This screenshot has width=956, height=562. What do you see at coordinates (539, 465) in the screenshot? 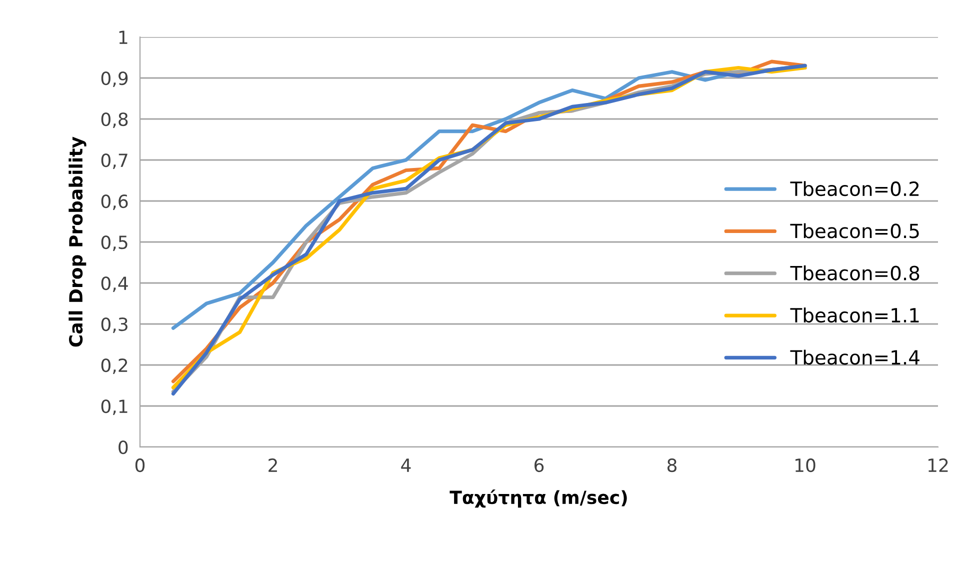
I see `x-tick-label: 6` at bounding box center [539, 465].